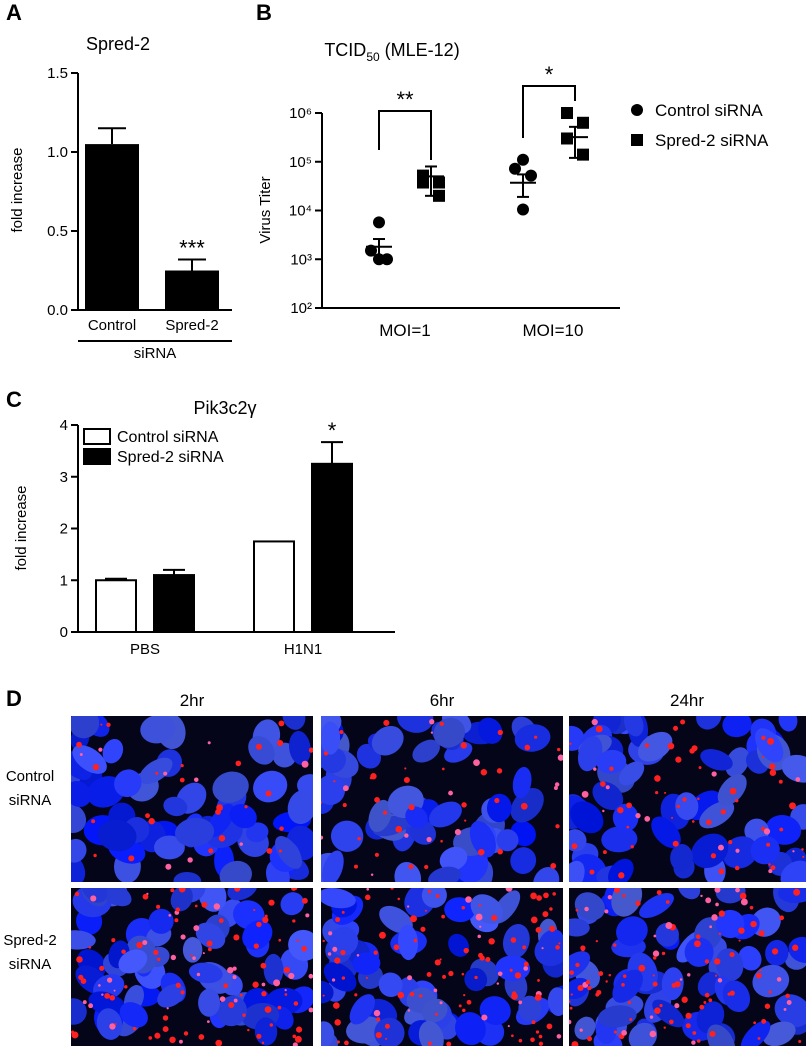 This screenshot has height=1050, width=810. I want to click on y-axis-label: fold increase, so click(21, 527).